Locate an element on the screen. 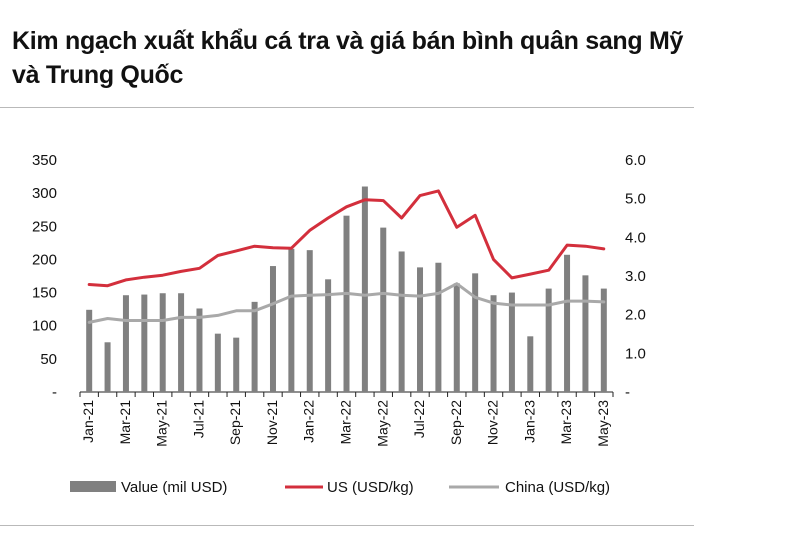  legend-label-china: China (USD/kg) is located at coordinates (557, 487).